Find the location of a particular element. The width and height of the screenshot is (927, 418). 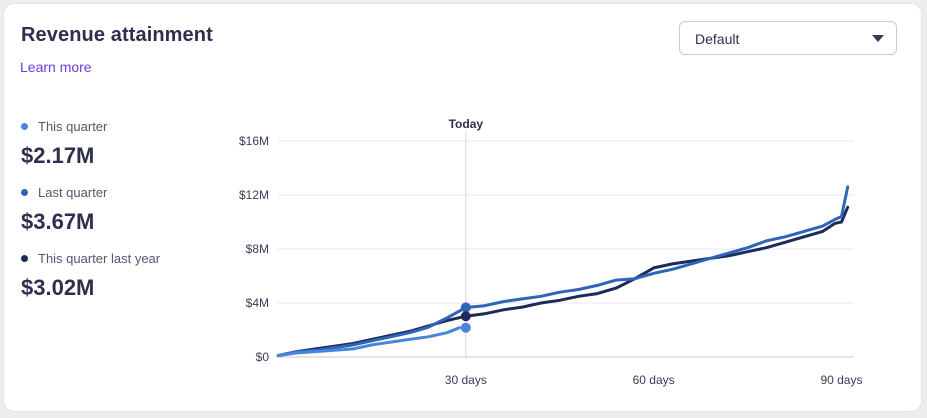

legend-item-this-quarter: This quarter $2.17M is located at coordinates (116, 152).